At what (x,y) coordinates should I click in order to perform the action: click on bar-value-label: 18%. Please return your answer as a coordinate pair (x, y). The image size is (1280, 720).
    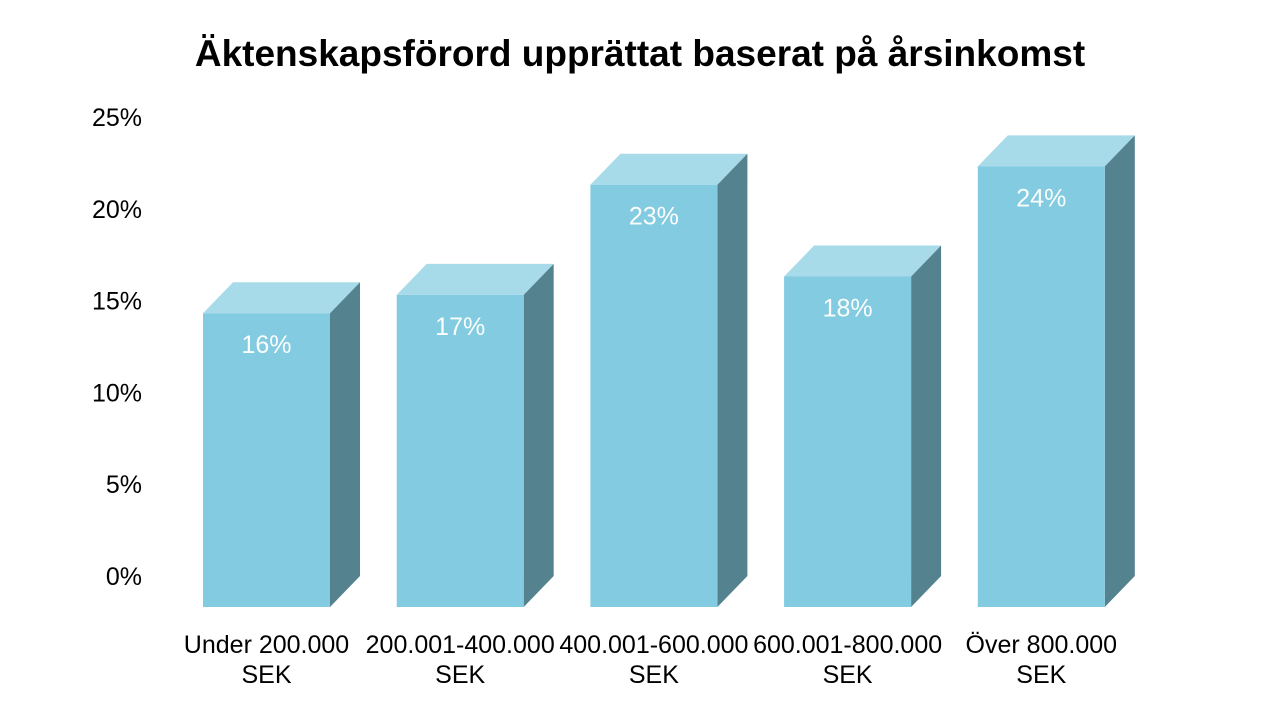
    Looking at the image, I should click on (848, 309).